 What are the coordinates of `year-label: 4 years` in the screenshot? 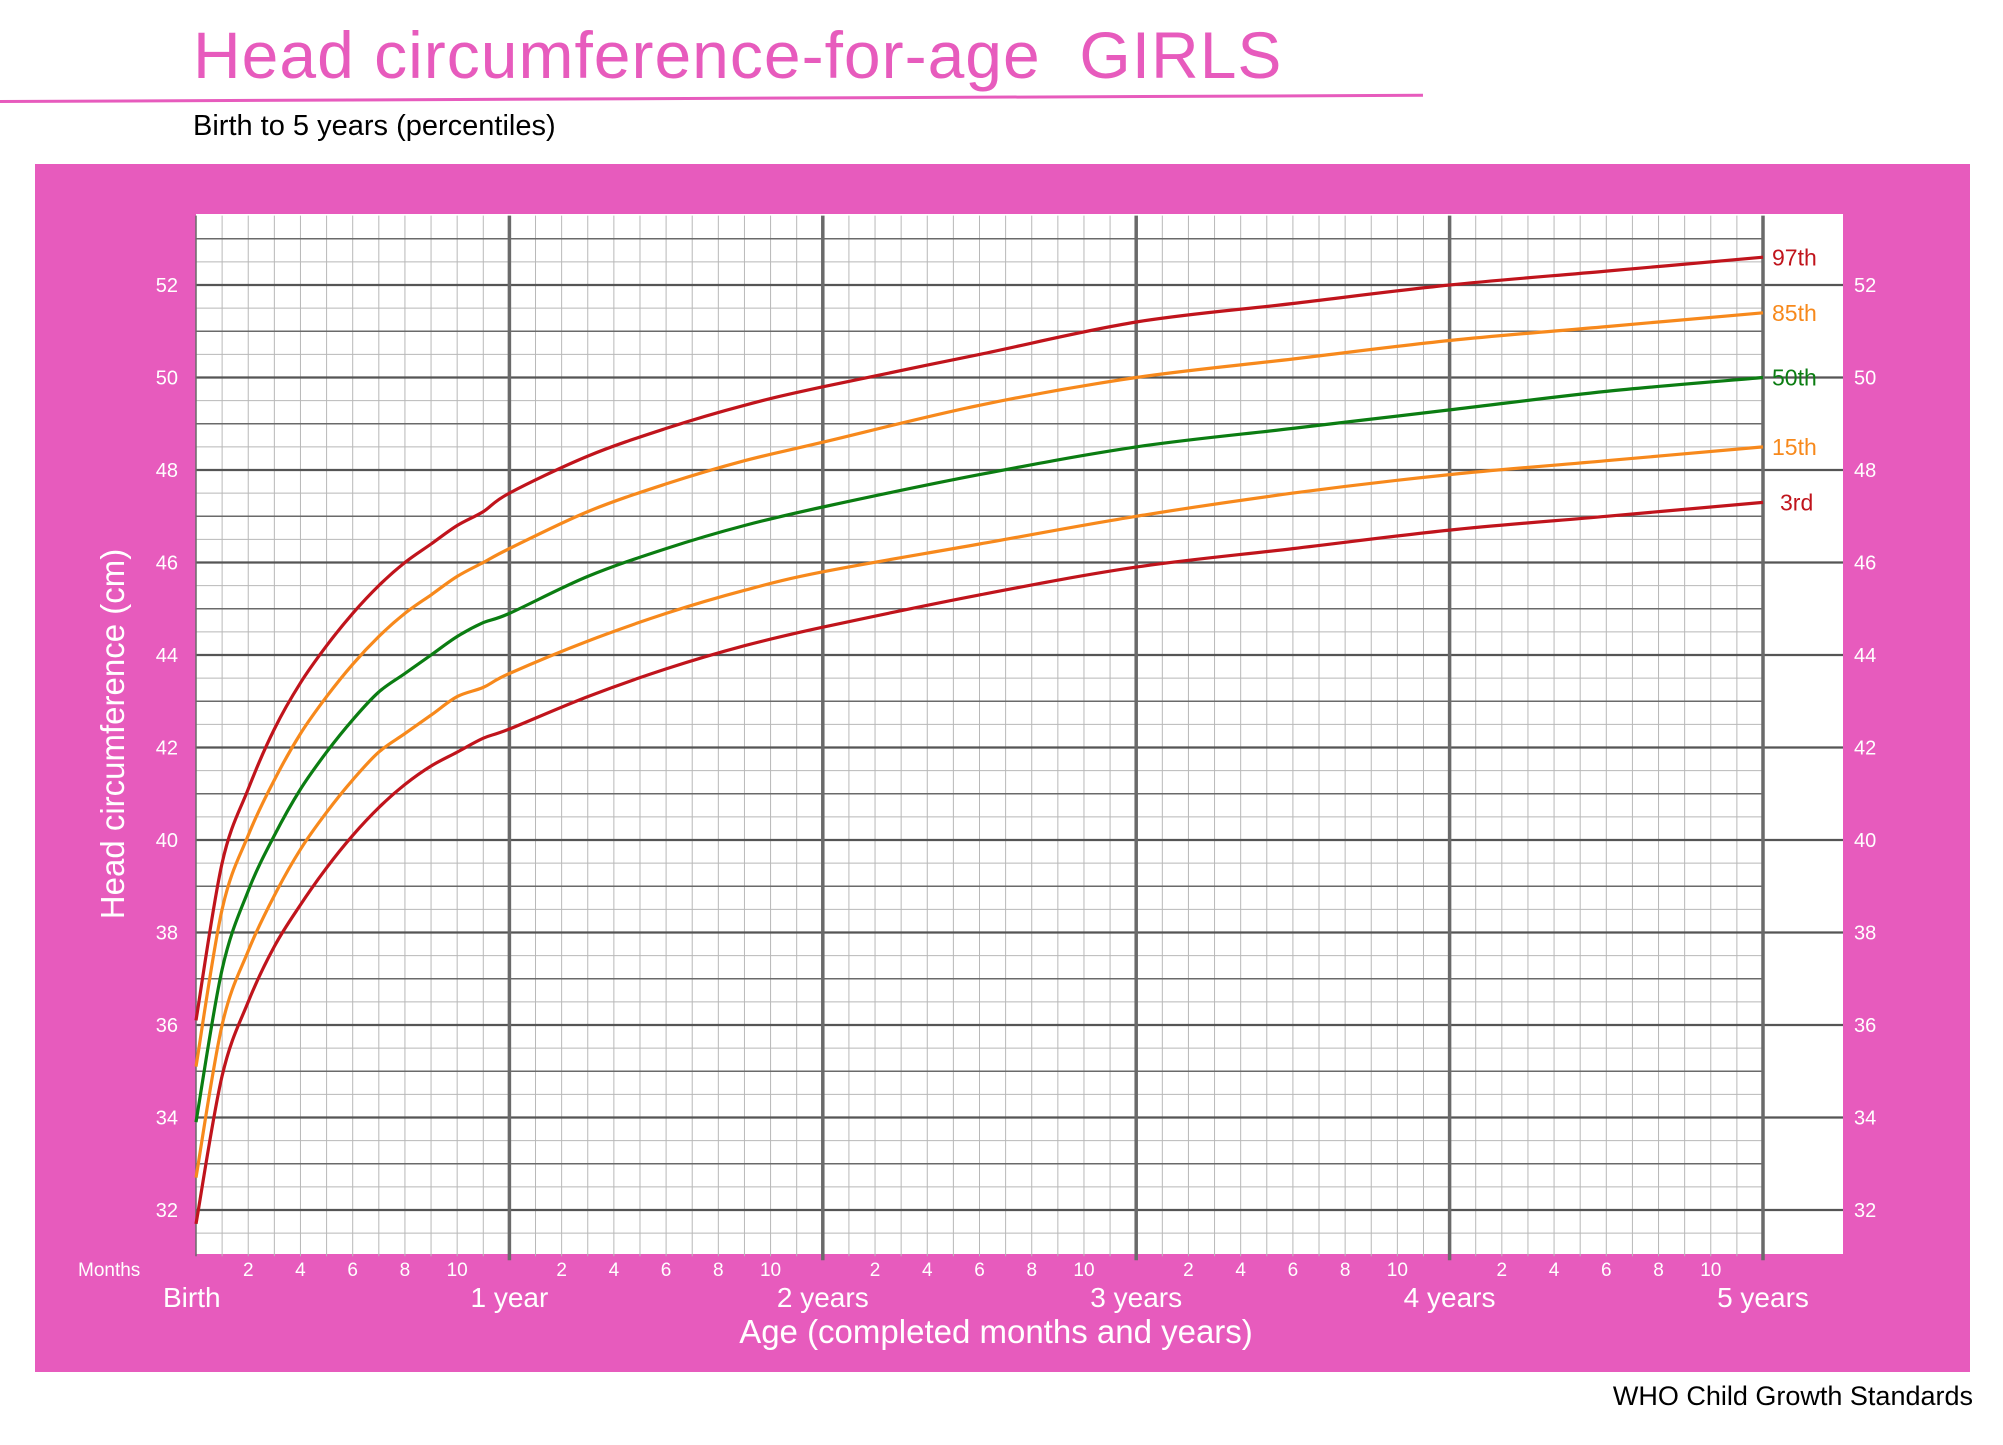 It's located at (1450, 1297).